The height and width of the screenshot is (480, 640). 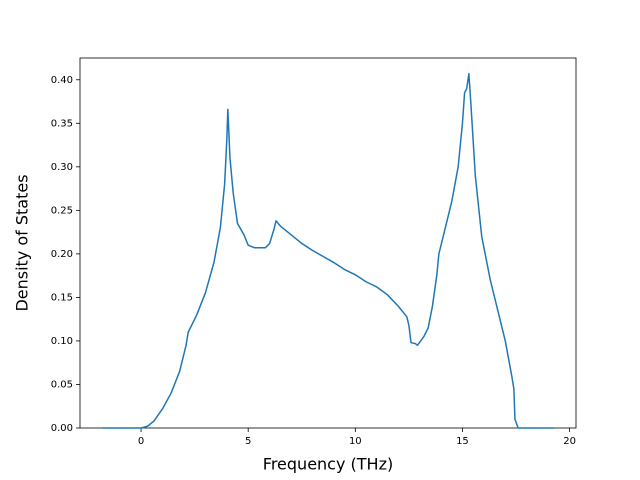 What do you see at coordinates (462, 441) in the screenshot?
I see `x-tick-label: 15` at bounding box center [462, 441].